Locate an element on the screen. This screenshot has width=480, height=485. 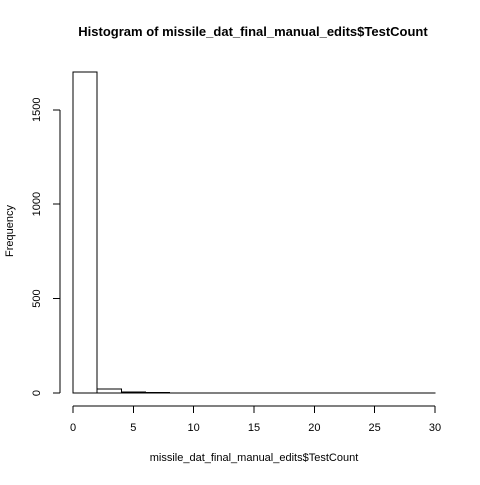
x-tick-label: 5 is located at coordinates (133, 428).